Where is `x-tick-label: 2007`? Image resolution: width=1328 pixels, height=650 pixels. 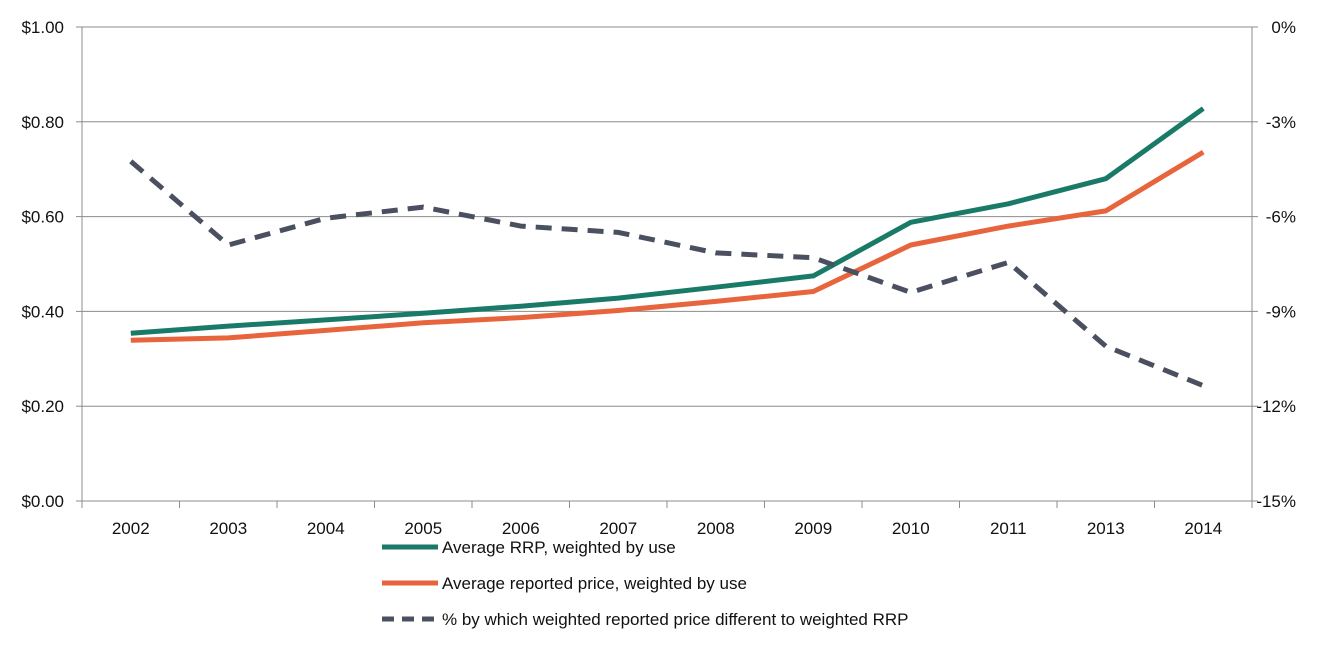
x-tick-label: 2007 is located at coordinates (618, 528).